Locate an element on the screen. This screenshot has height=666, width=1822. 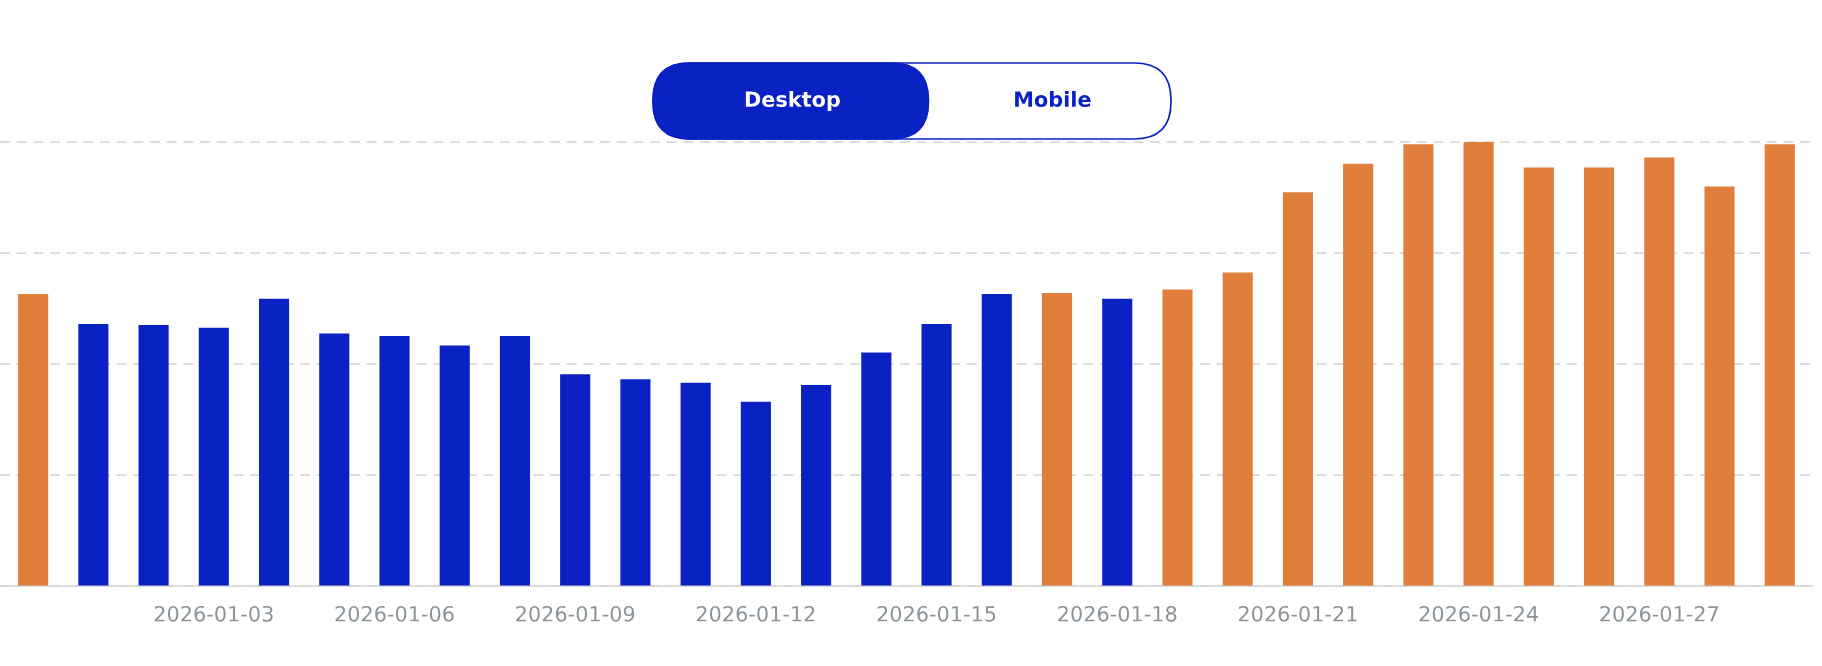
x-tick-label: 2026-01-27 is located at coordinates (1659, 613).